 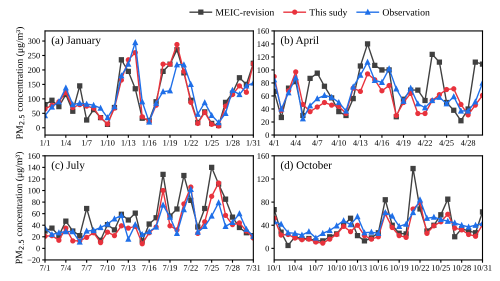 I want to click on chart-title: (c) July, so click(x=68, y=166).